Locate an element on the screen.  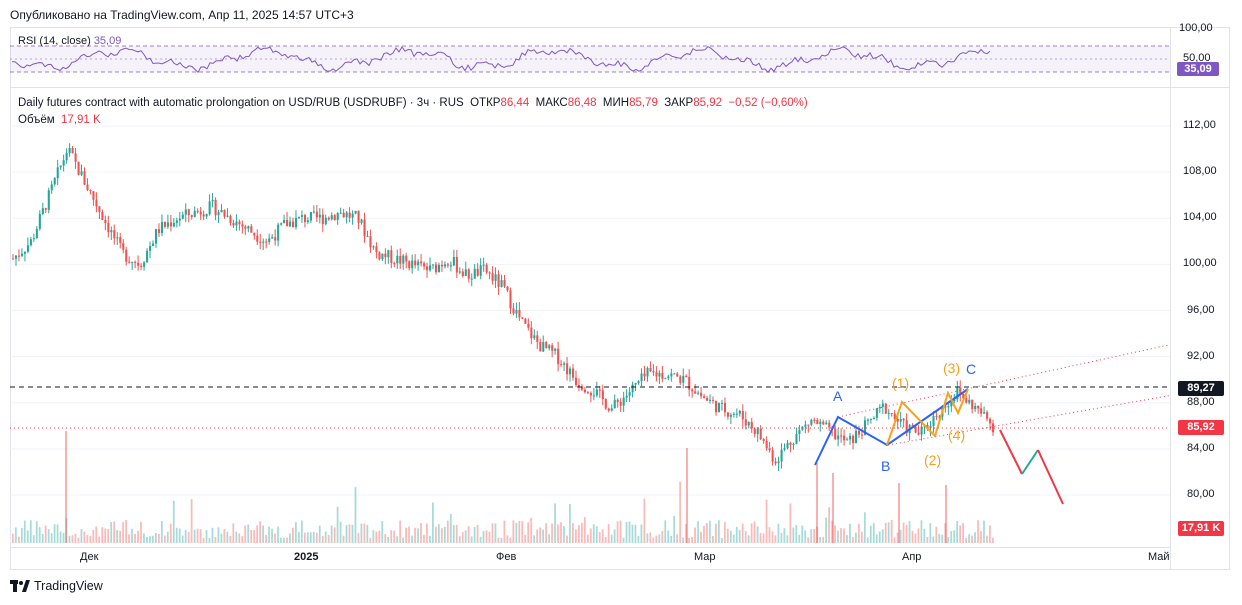
impulse-wave is located at coordinates (927, 417).